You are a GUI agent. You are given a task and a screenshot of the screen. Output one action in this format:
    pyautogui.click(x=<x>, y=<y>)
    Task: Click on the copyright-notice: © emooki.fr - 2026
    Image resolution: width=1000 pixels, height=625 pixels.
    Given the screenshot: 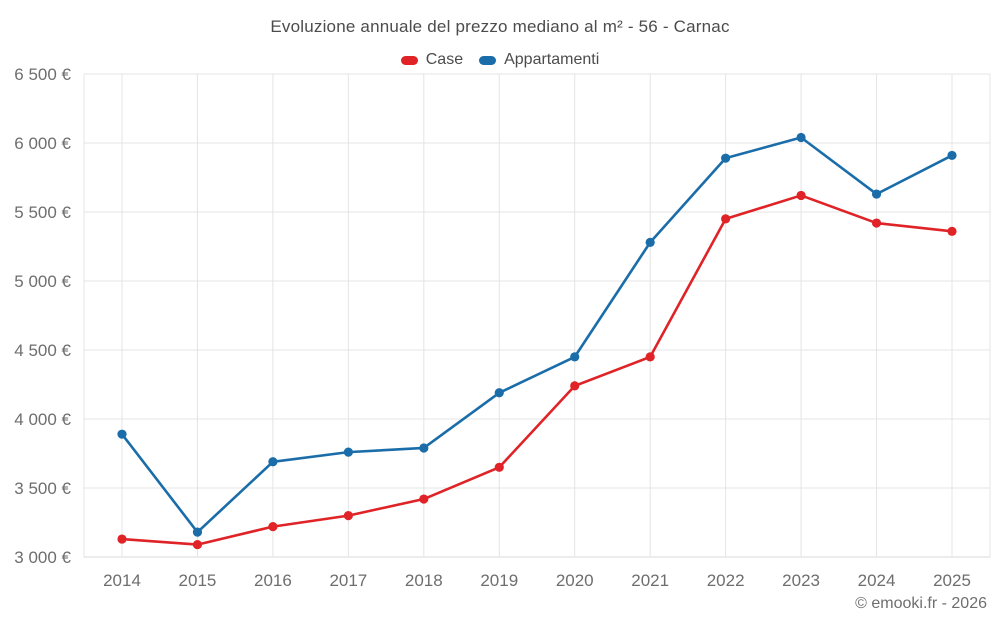 What is the action you would take?
    pyautogui.click(x=921, y=603)
    